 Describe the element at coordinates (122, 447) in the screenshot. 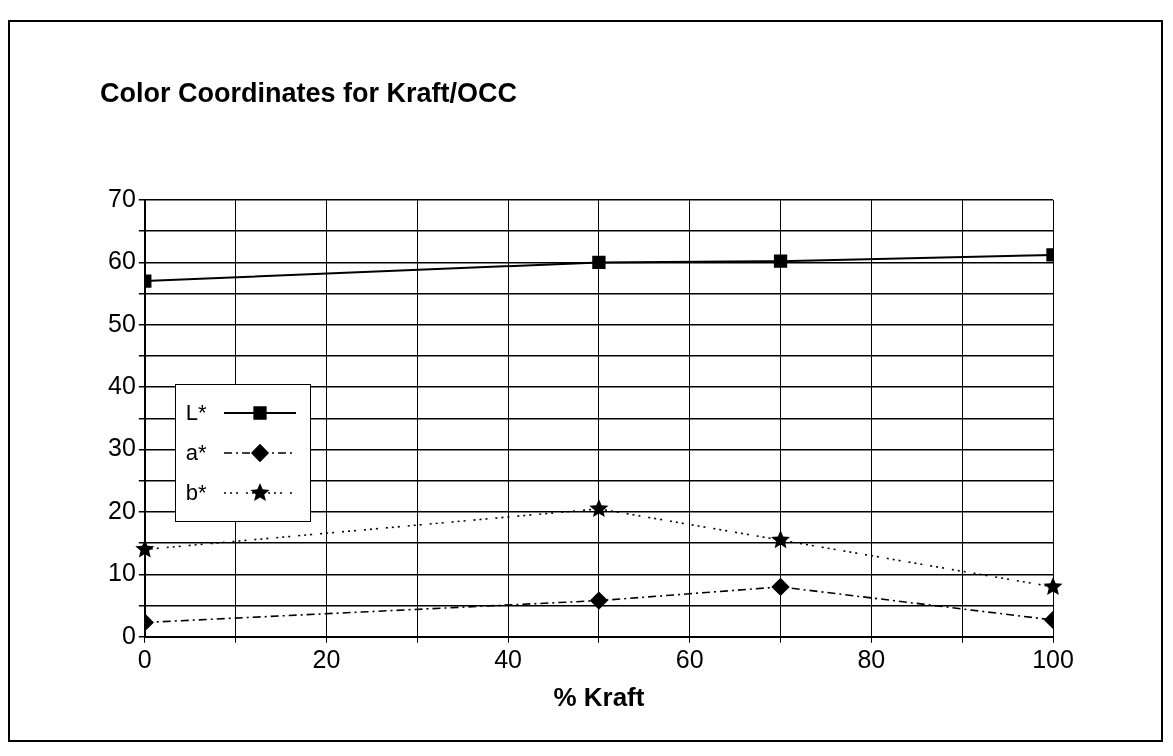

I see `y-tick-label: 30` at that location.